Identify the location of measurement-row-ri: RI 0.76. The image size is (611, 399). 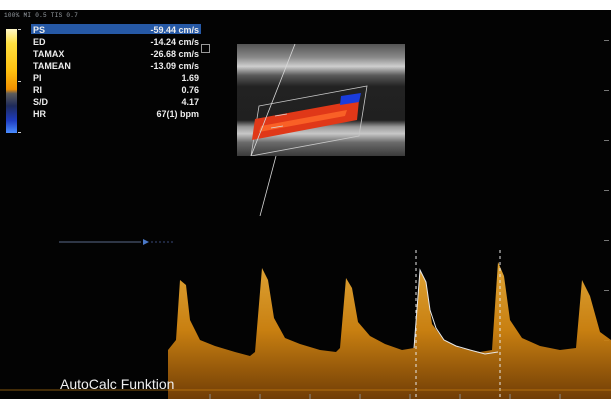
(116, 90).